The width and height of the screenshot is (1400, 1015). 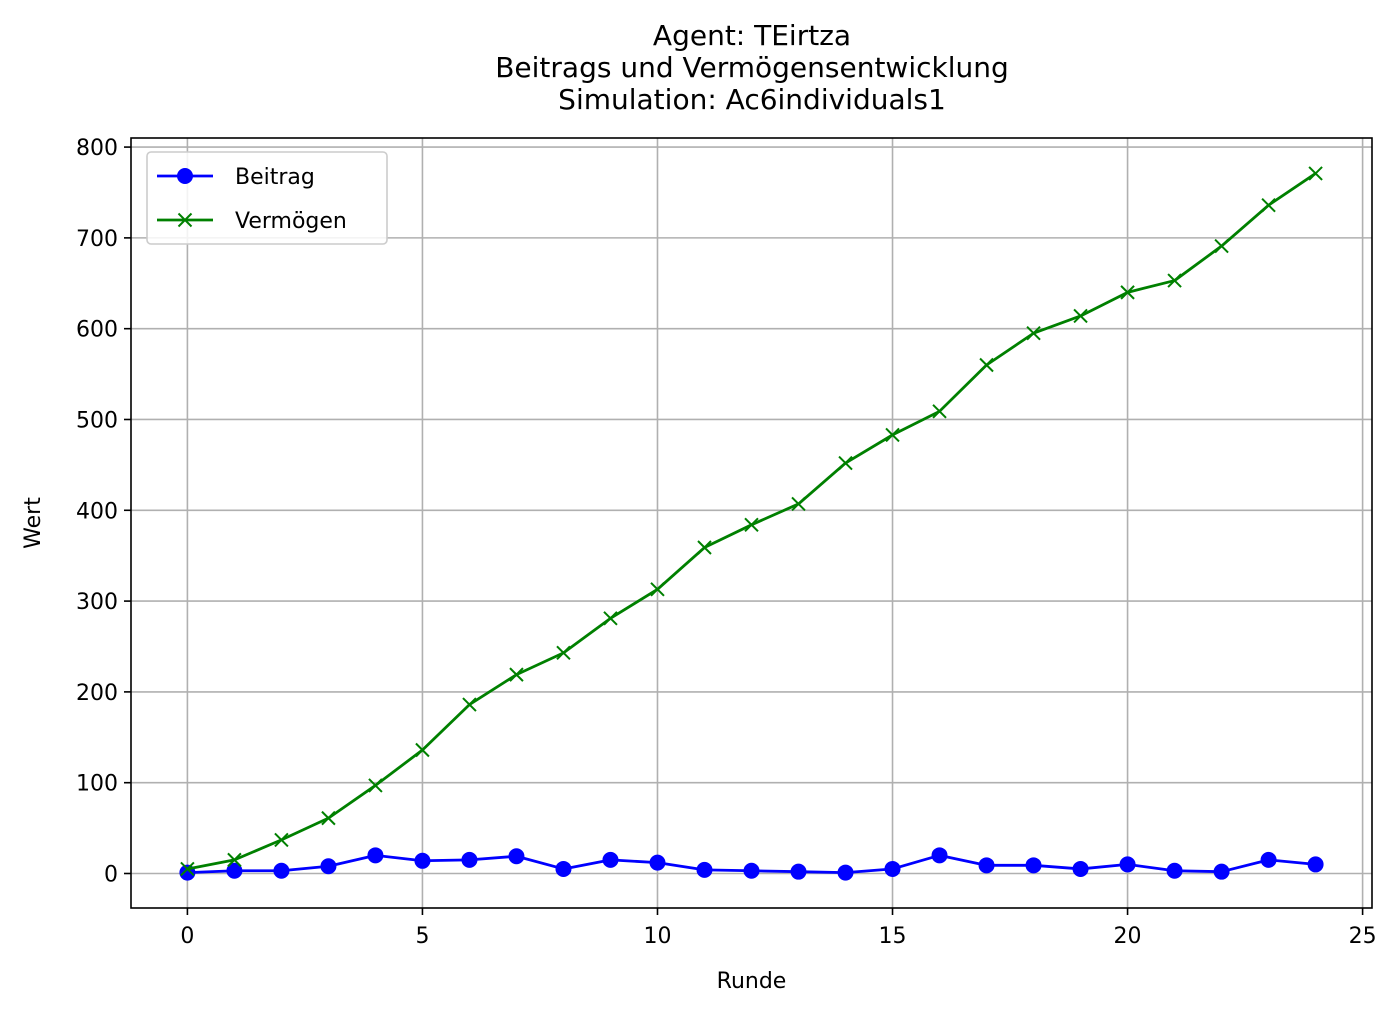 I want to click on title-line-2: Beitrags und Vermögensentwicklung, so click(x=752, y=67).